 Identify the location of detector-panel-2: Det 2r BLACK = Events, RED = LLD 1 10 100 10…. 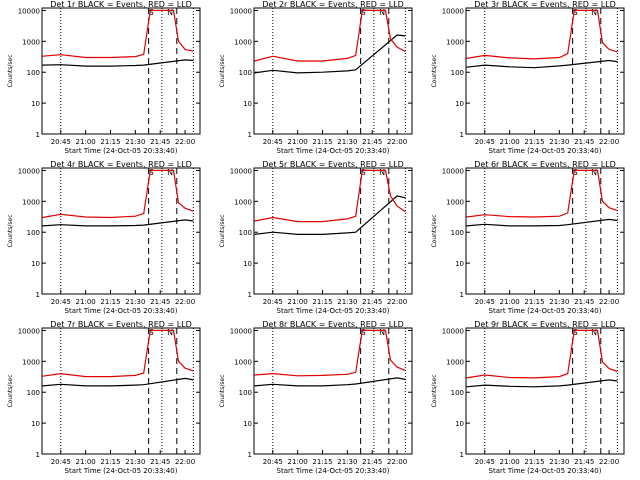
(316, 77).